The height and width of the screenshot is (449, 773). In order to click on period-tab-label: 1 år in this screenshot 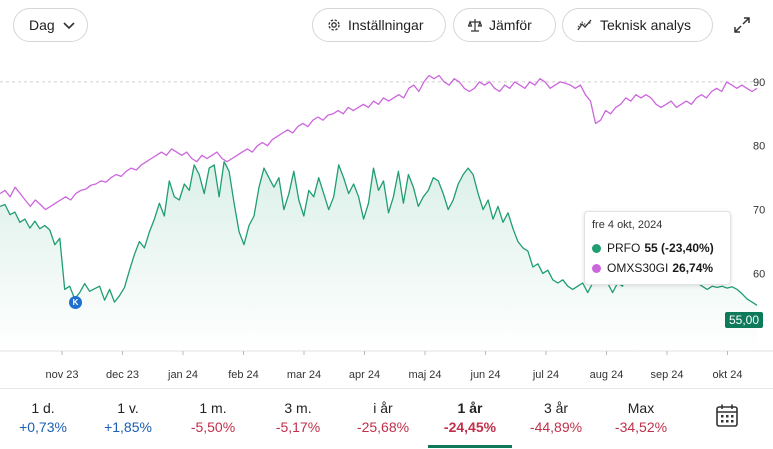, I will do `click(470, 408)`.